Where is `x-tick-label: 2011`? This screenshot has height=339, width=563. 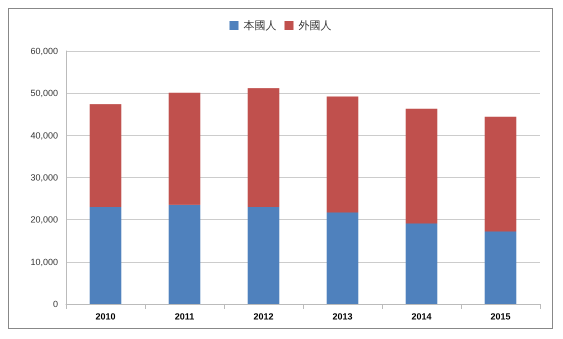 x-tick-label: 2011 is located at coordinates (184, 317).